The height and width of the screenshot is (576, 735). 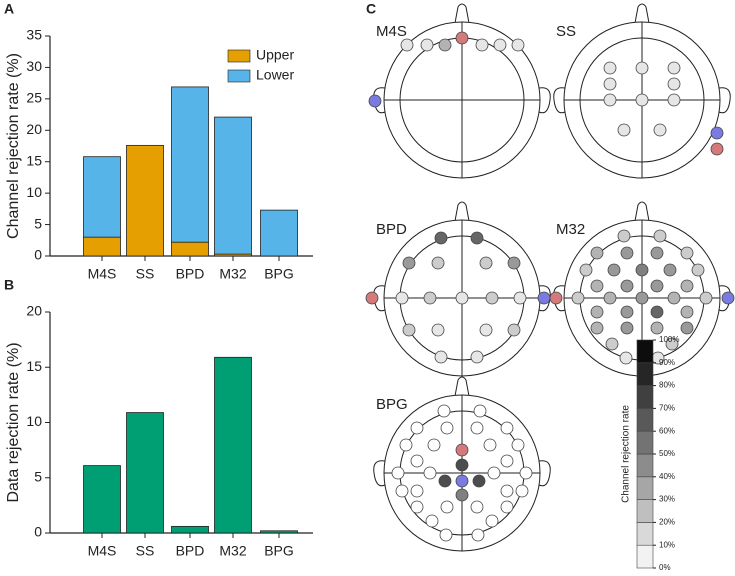 I want to click on nose, so click(x=462, y=211).